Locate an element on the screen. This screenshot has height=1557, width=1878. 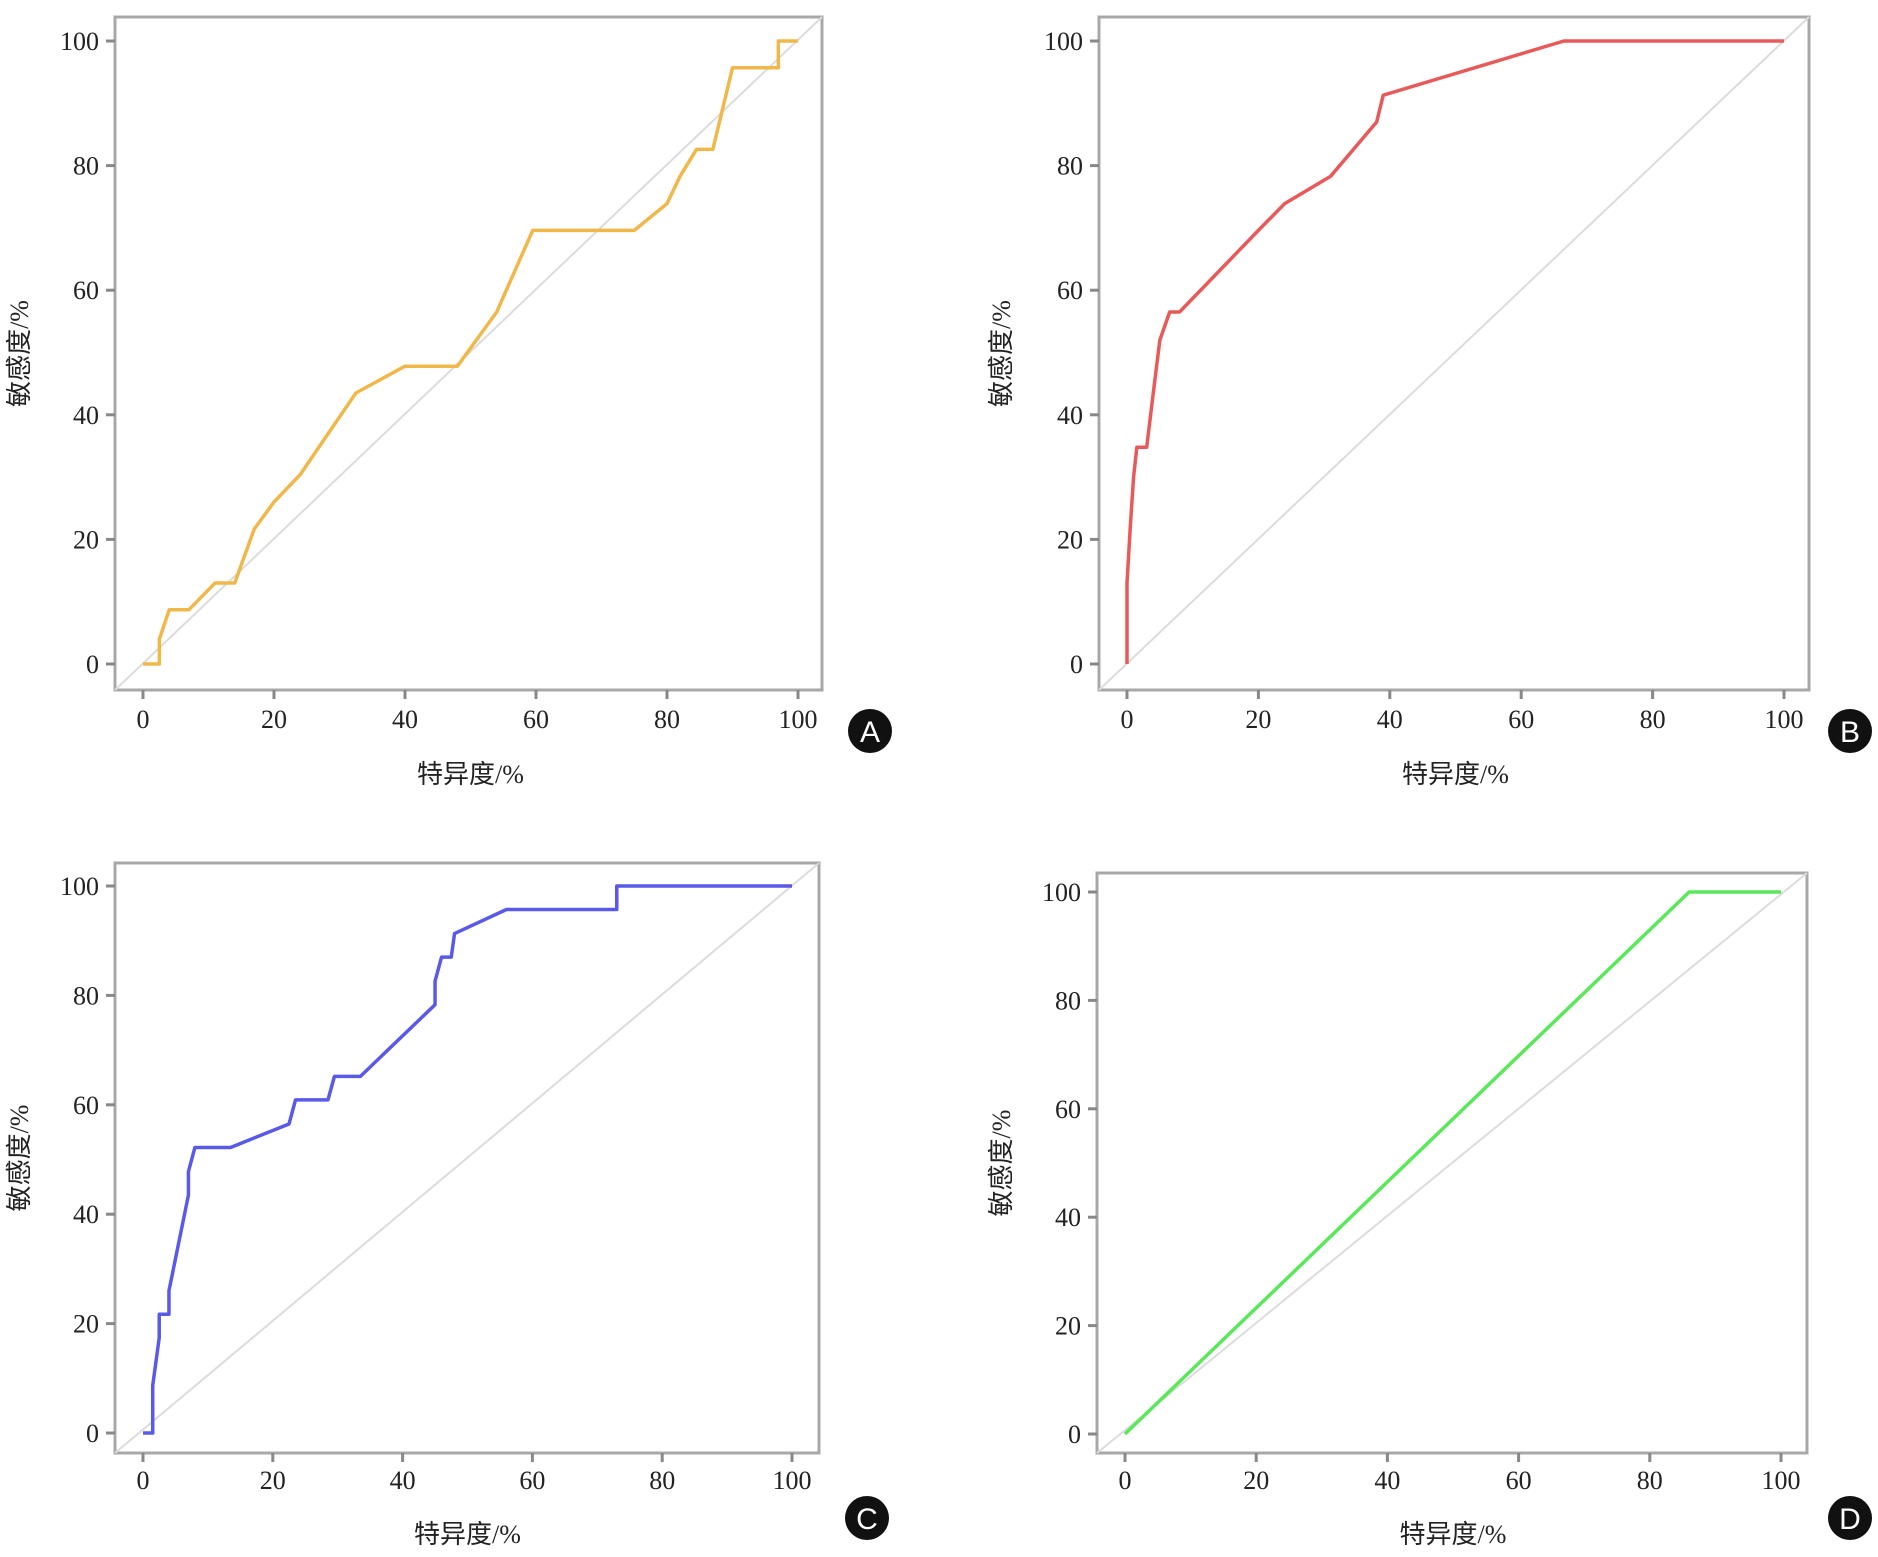
panel-label: B is located at coordinates (1850, 732).